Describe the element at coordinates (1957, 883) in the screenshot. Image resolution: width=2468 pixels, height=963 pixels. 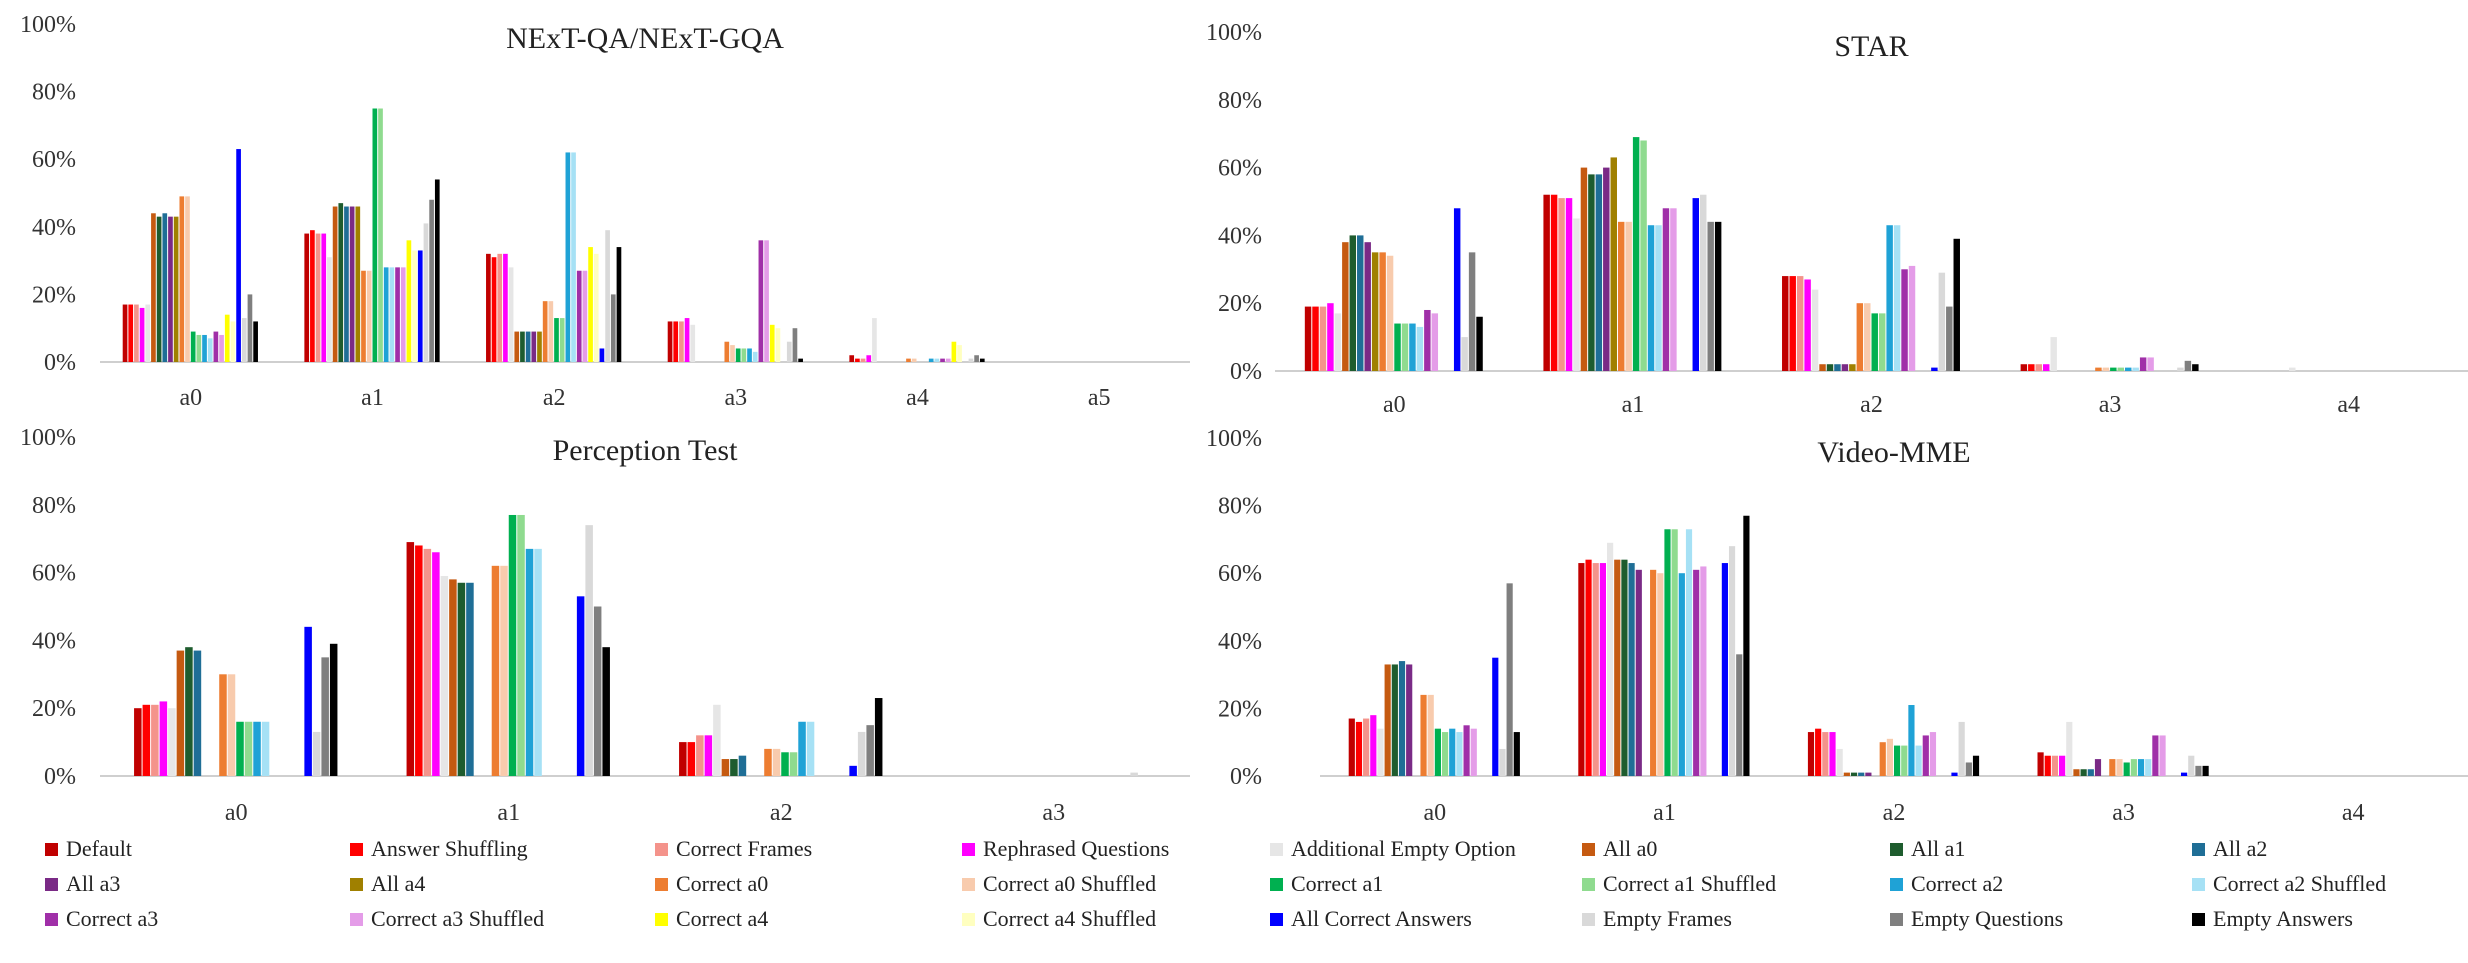
I see `legend-label: Correct a2` at that location.